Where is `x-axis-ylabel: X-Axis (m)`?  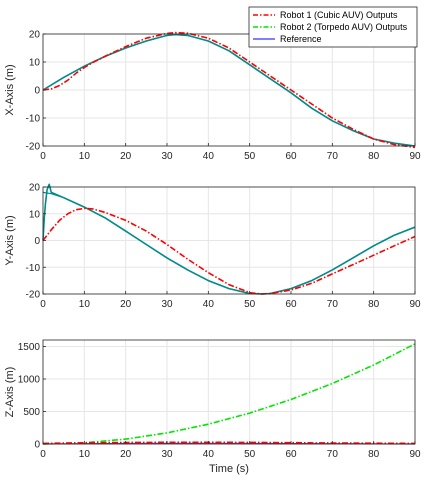
x-axis-ylabel: X-Axis (m) is located at coordinates (10, 89).